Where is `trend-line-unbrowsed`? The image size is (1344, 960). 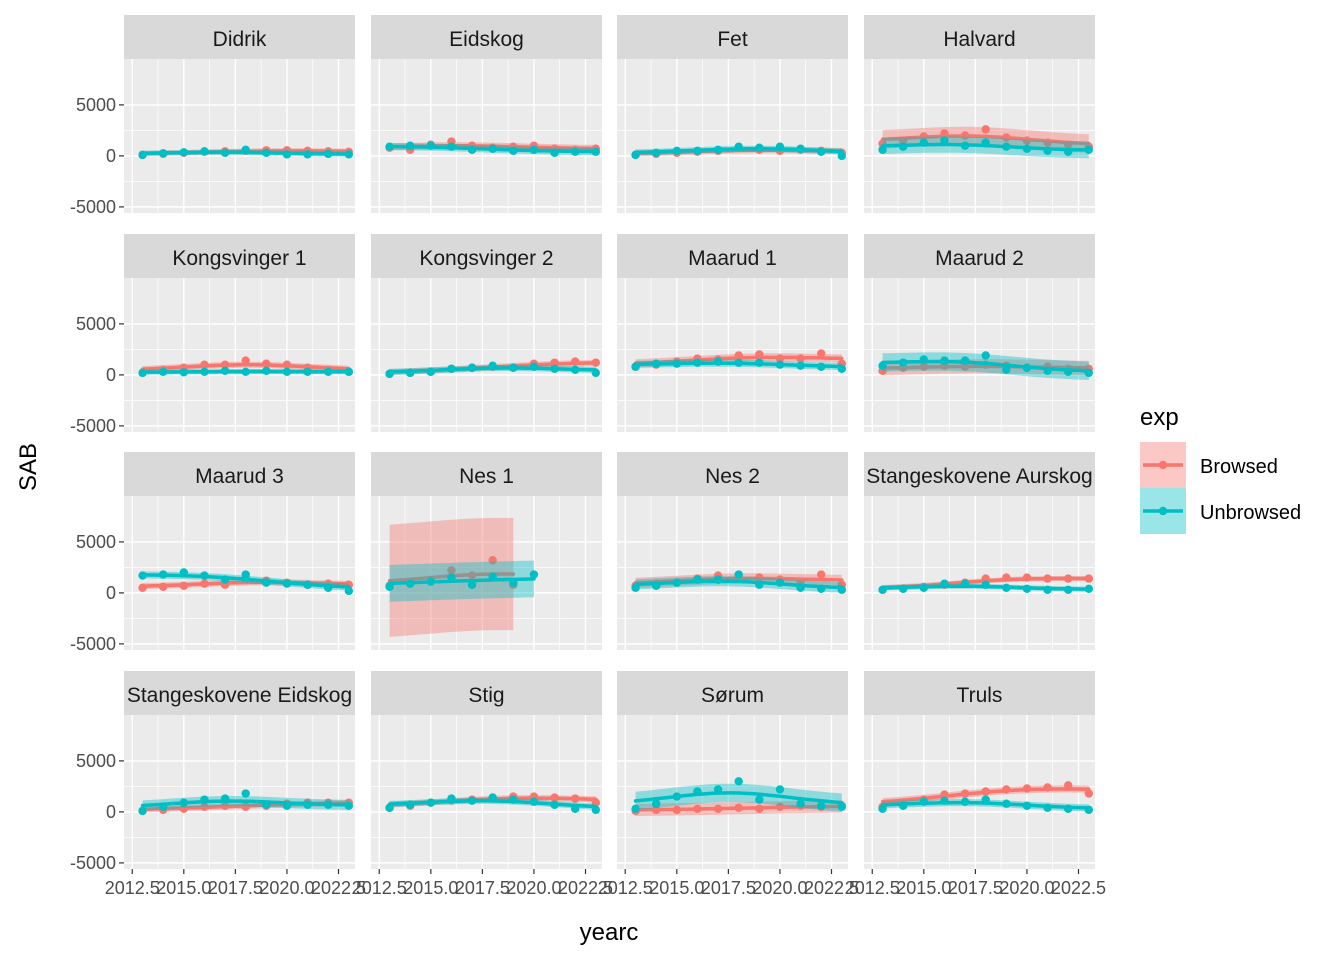
trend-line-unbrowsed is located at coordinates (245, 581).